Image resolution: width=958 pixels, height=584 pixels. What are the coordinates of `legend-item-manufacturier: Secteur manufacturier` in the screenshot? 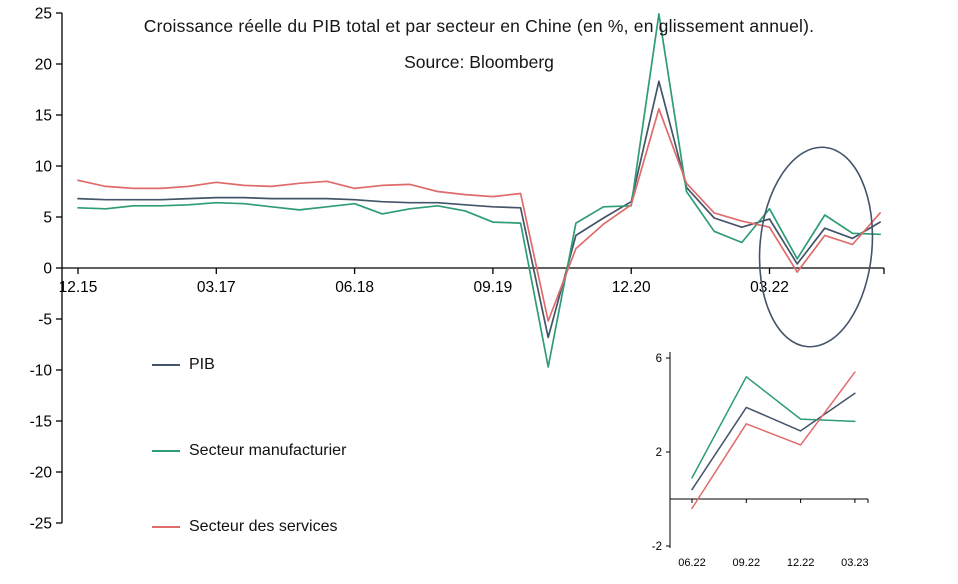 It's located at (249, 451).